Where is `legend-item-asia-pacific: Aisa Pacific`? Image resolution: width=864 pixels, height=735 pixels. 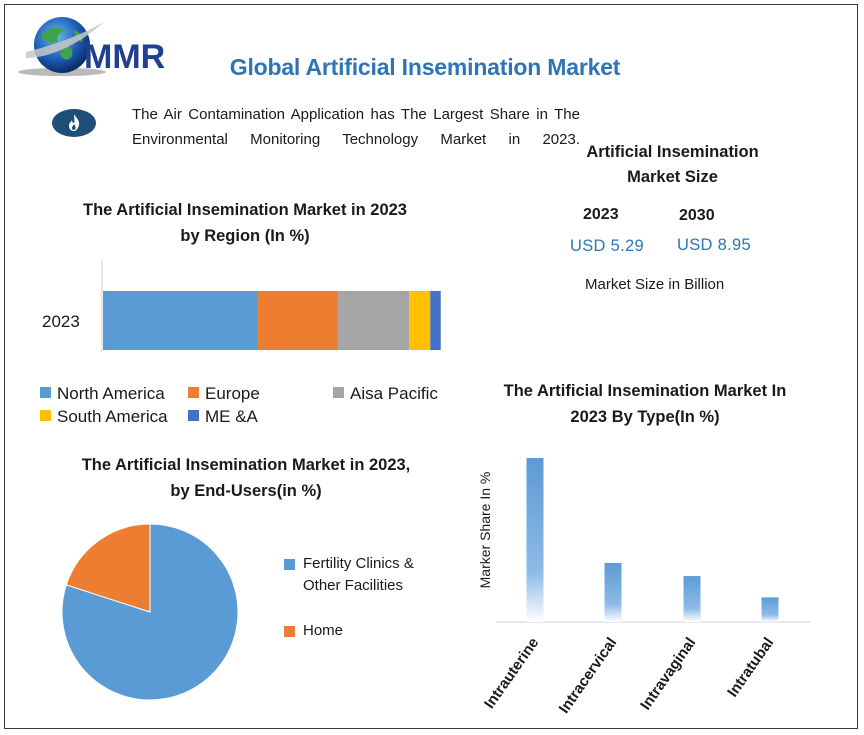 legend-item-asia-pacific: Aisa Pacific is located at coordinates (385, 394).